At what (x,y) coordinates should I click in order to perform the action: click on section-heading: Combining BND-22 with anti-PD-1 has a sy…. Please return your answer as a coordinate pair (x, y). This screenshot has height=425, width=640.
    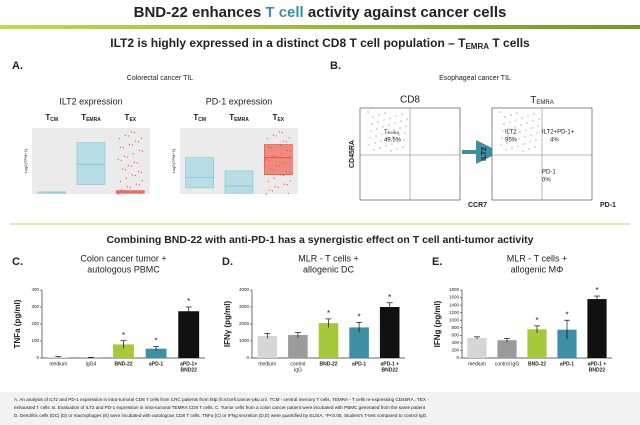
    Looking at the image, I should click on (319, 240).